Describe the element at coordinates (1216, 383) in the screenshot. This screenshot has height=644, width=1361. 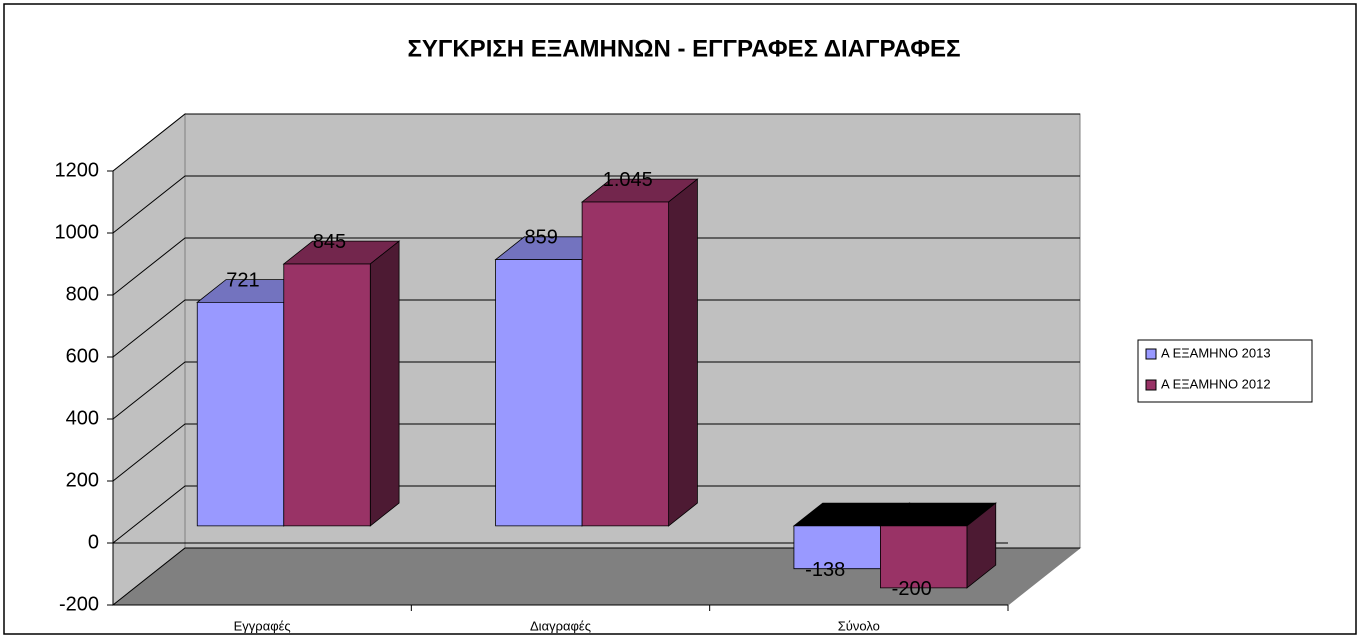
I see `legend-label: Α ΕΞΑΜΗΝΟ 2012` at that location.